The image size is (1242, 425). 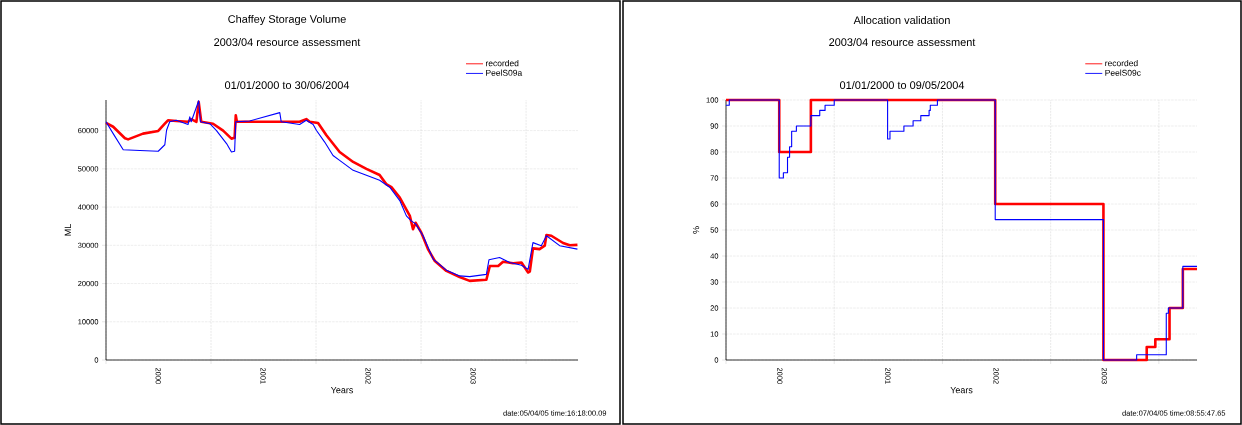 I want to click on y-axis-title: %, so click(x=696, y=230).